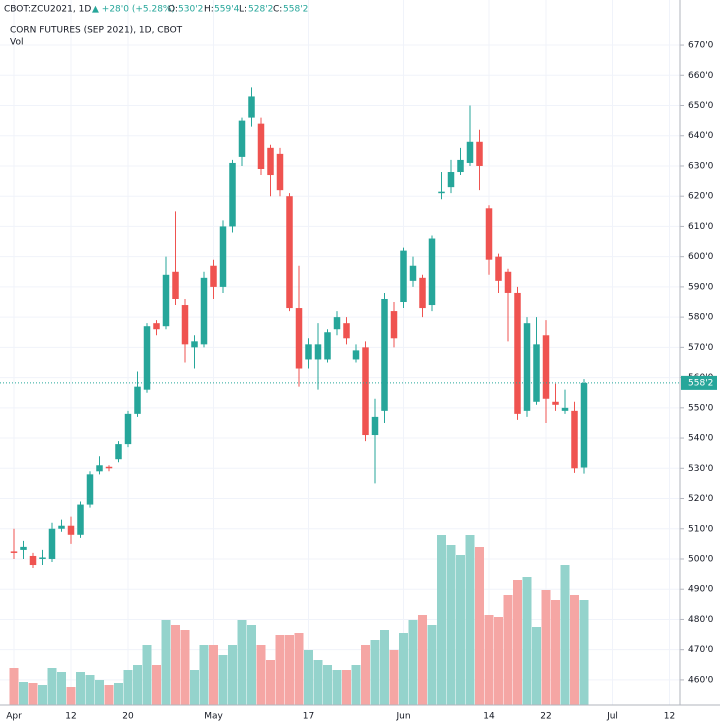 The image size is (720, 728). I want to click on y-tick-label: 530'0, so click(701, 469).